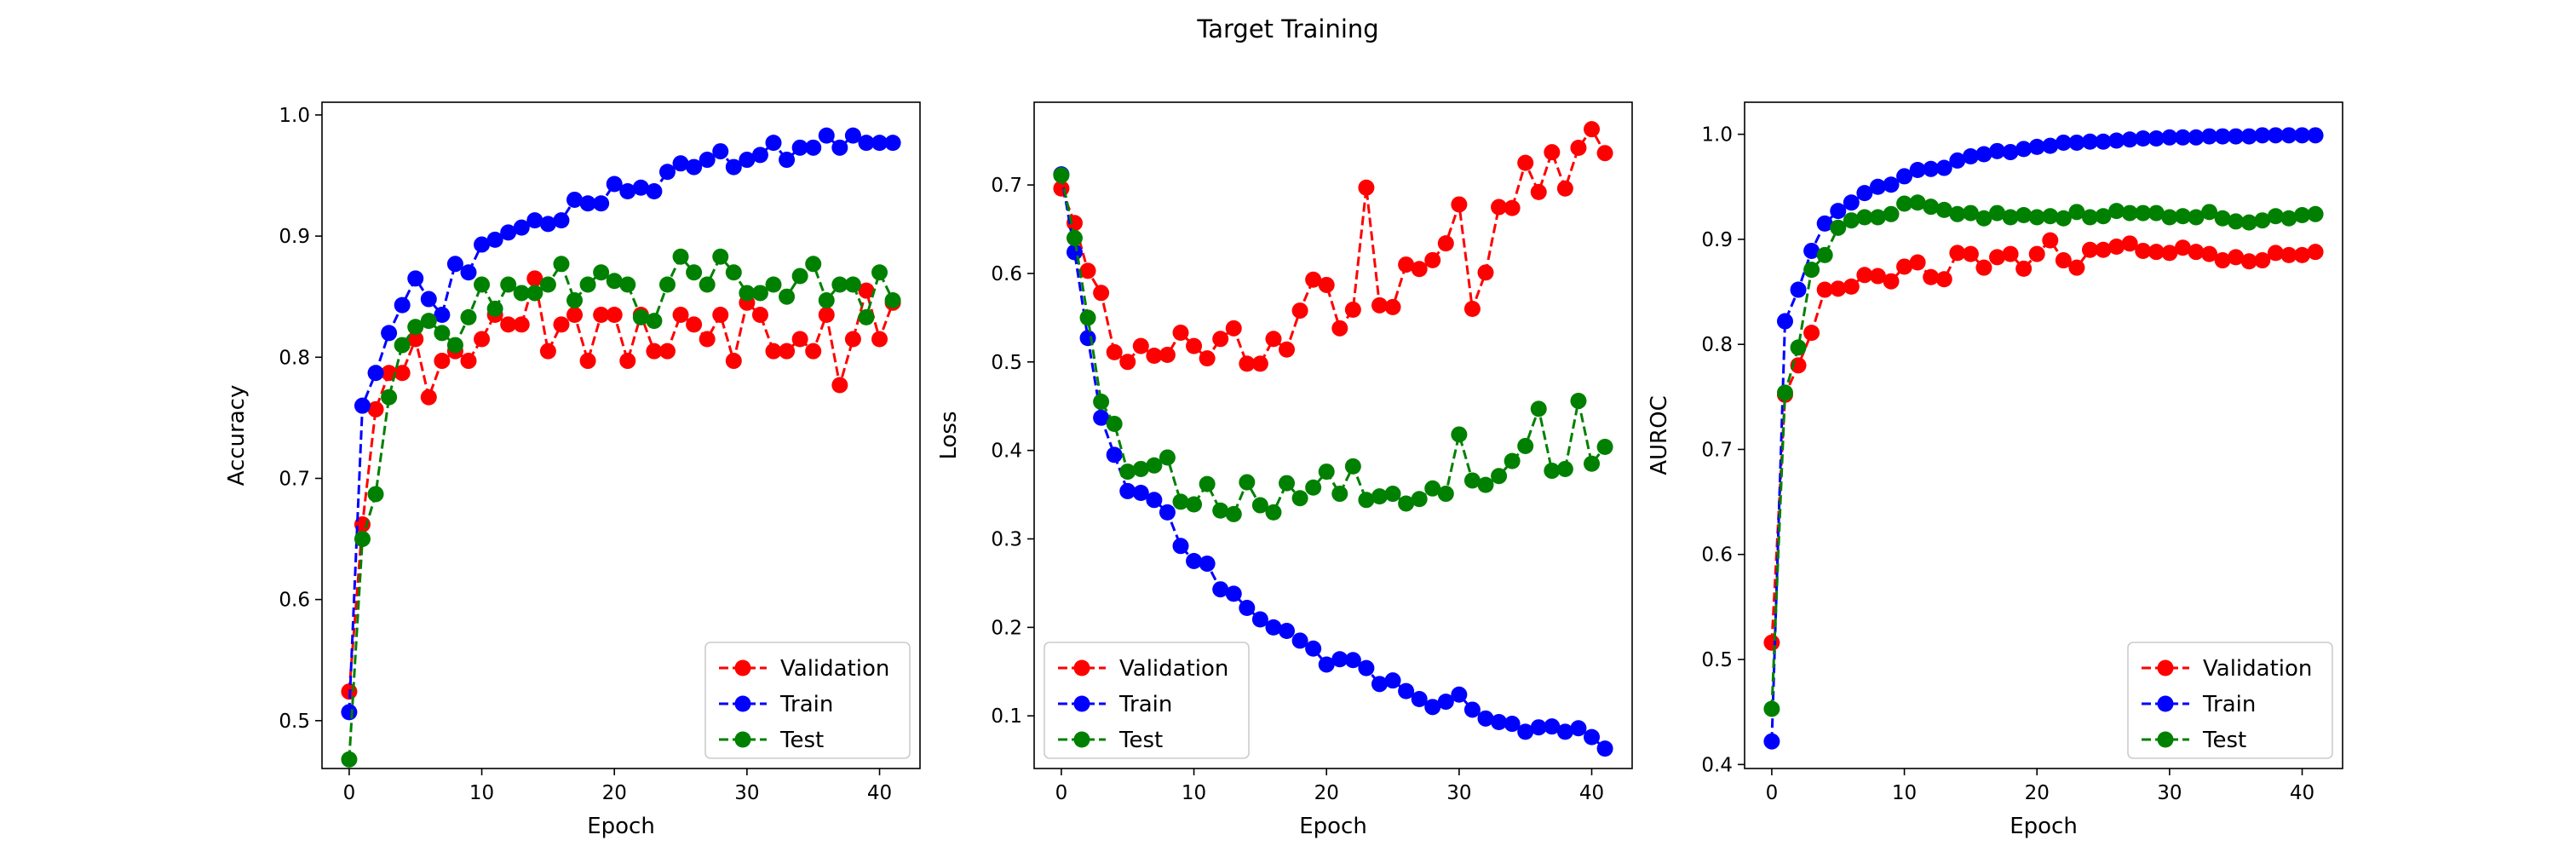  What do you see at coordinates (2044, 441) in the screenshot?
I see `series-validation` at bounding box center [2044, 441].